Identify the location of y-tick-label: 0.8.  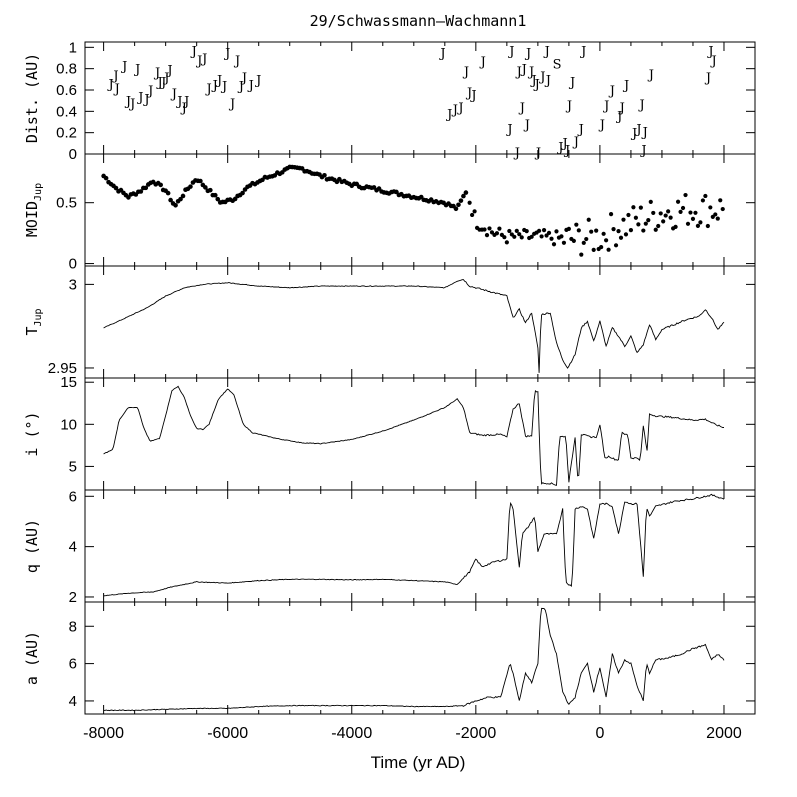
(66, 69).